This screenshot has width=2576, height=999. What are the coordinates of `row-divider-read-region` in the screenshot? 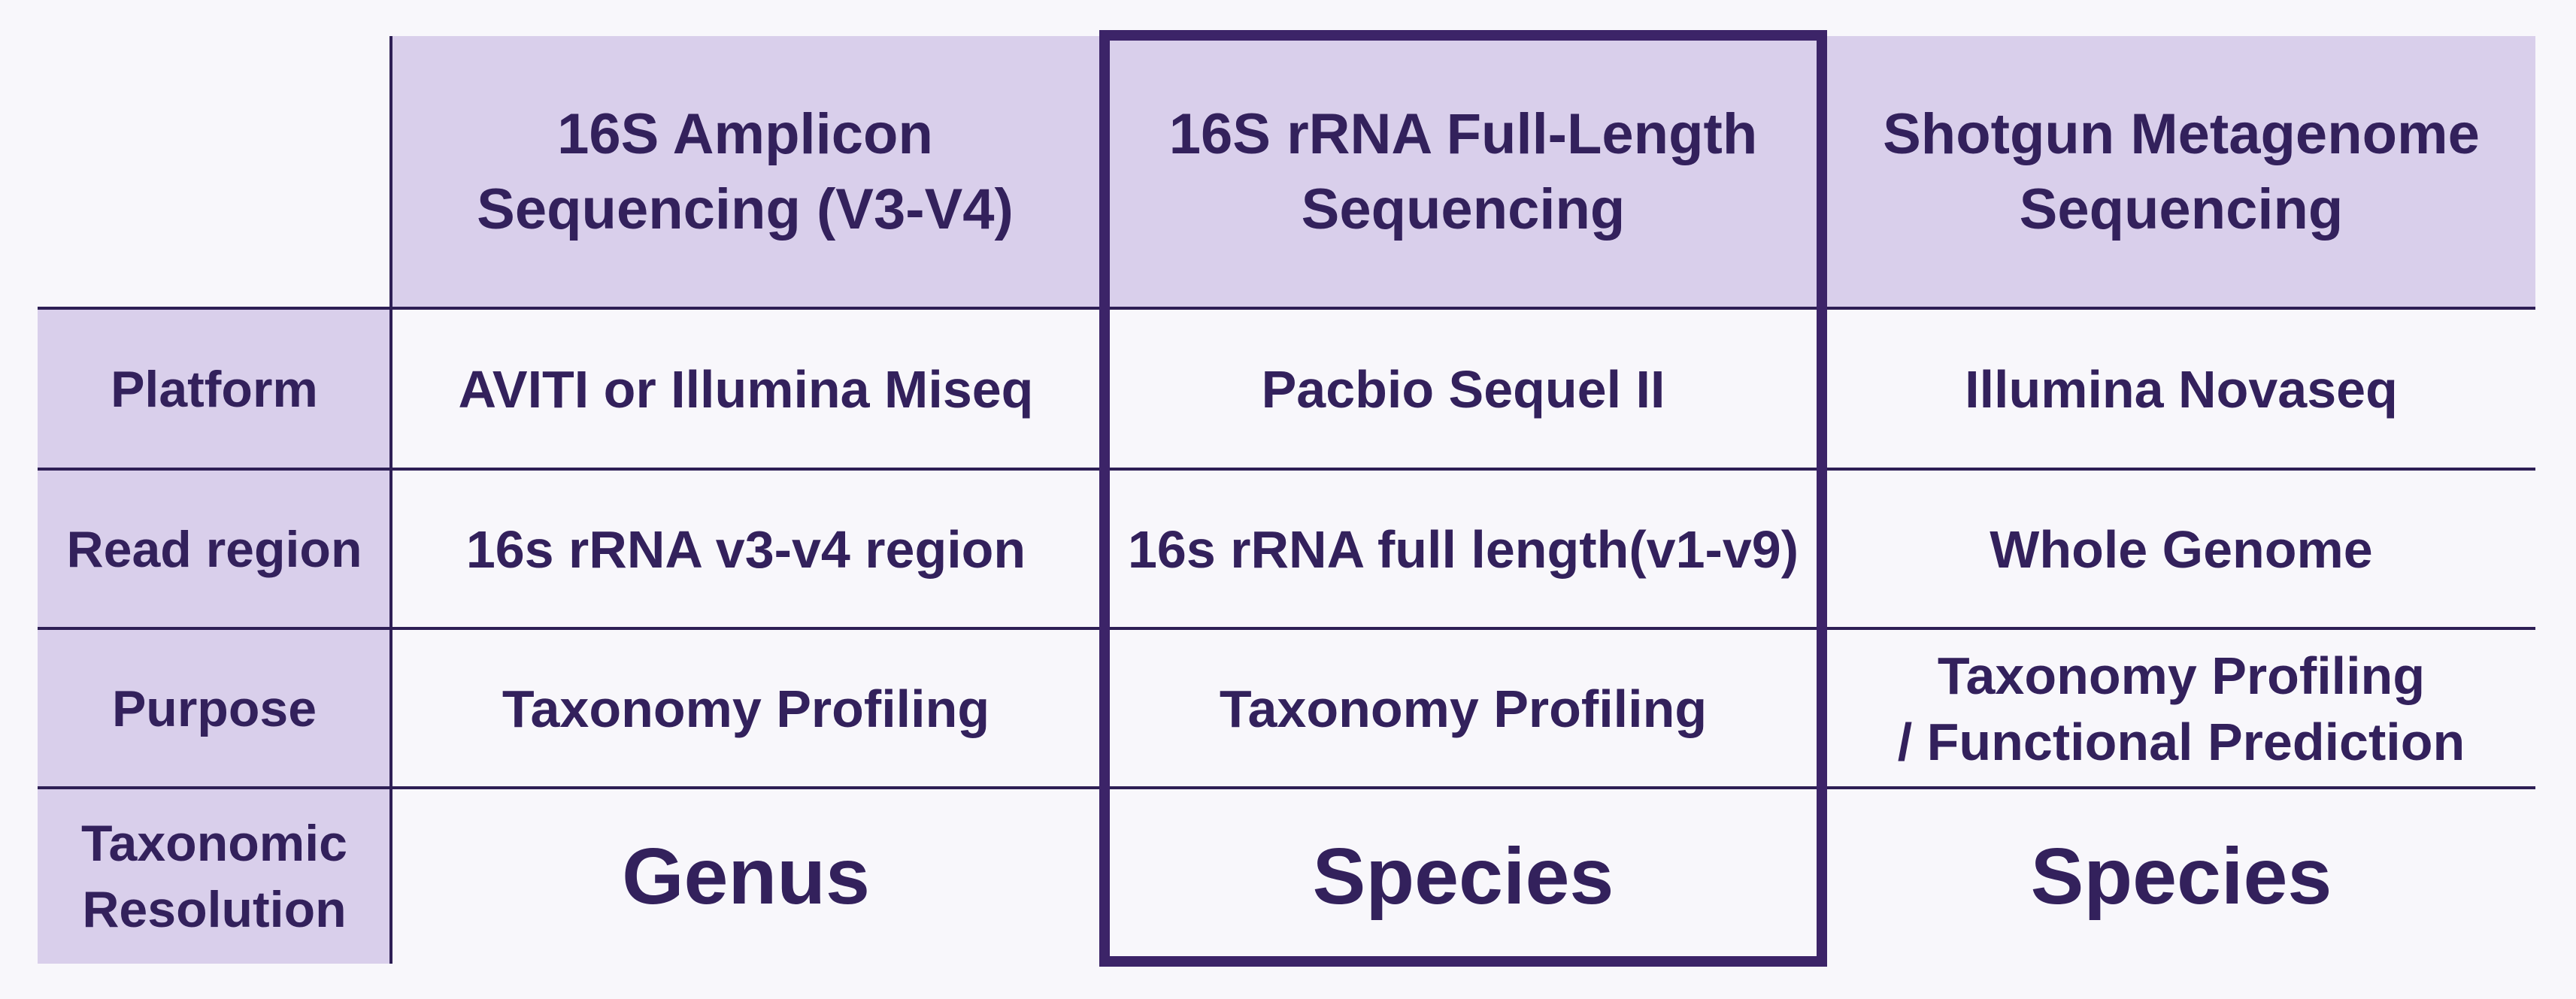 It's located at (1286, 629).